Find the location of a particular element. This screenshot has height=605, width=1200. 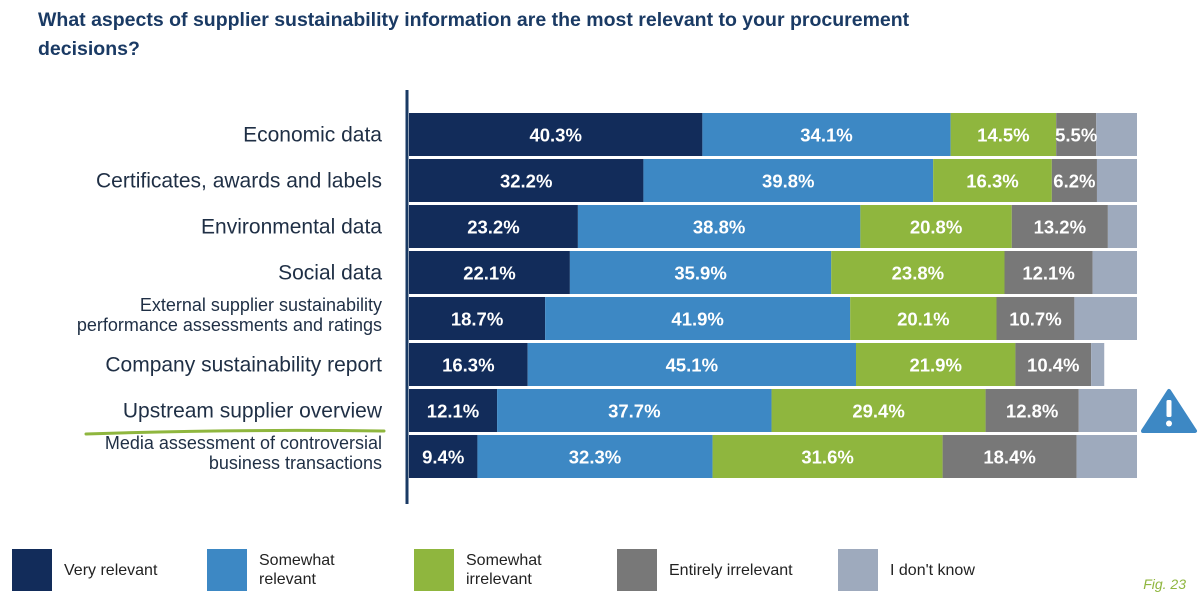

value-label-very-relevant-social-data: 22.1% is located at coordinates (489, 273).